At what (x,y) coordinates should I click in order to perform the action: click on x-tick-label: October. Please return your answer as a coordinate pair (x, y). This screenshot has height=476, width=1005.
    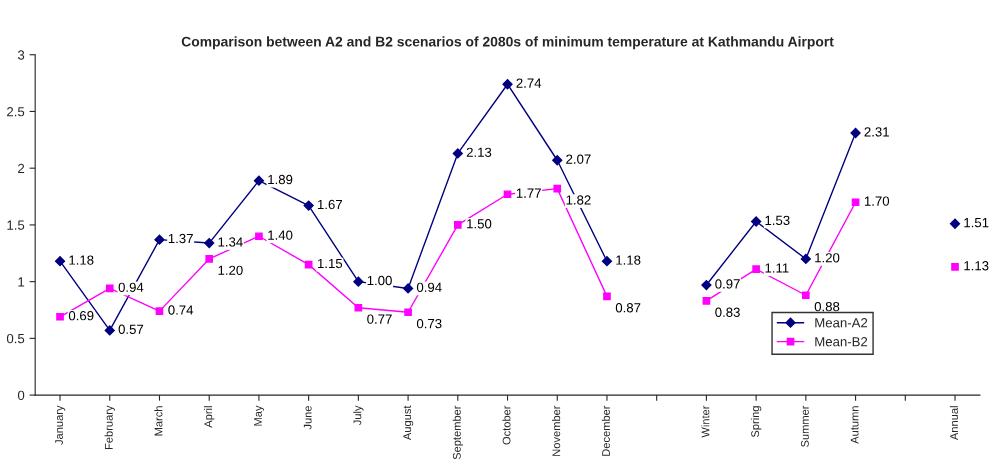
    Looking at the image, I should click on (506, 425).